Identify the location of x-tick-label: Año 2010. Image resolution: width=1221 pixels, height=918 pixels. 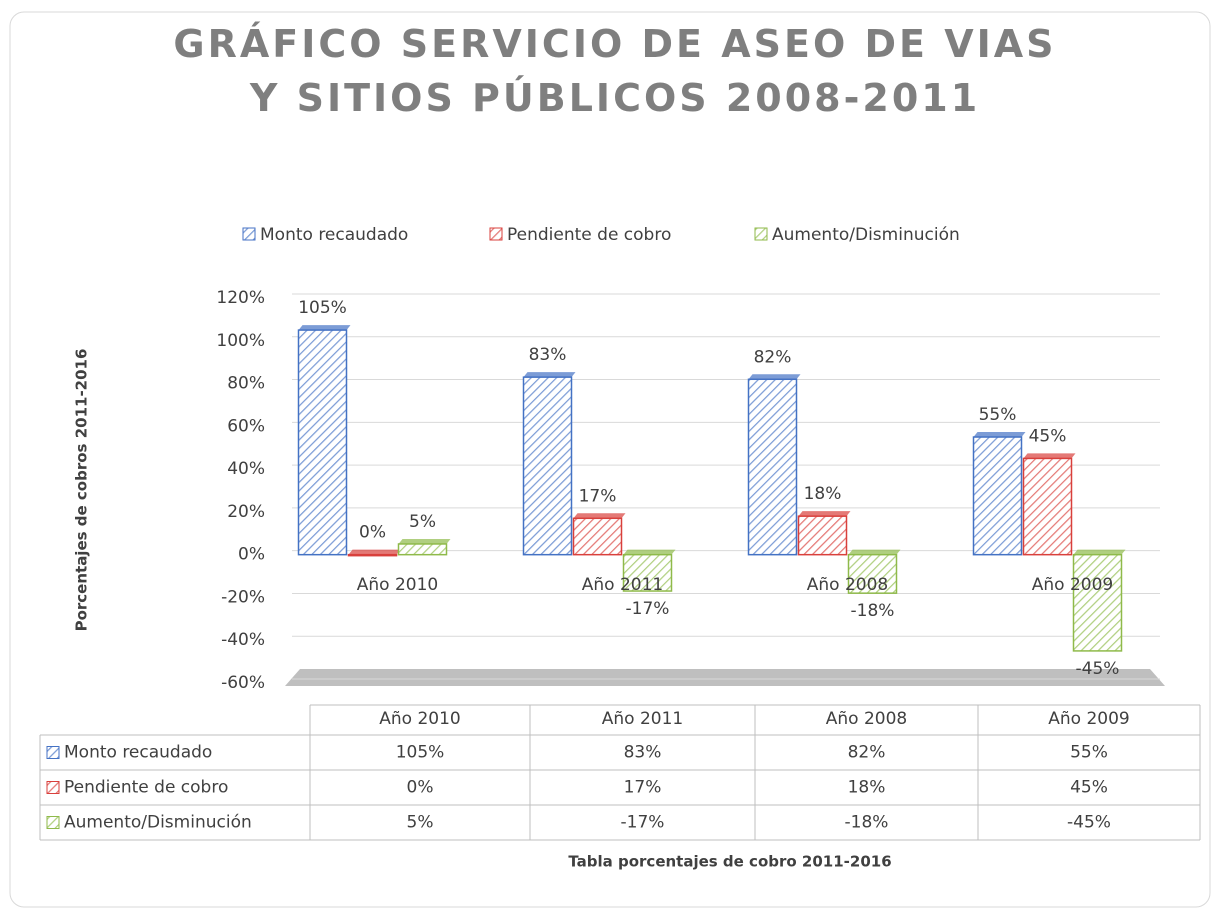
(397, 585).